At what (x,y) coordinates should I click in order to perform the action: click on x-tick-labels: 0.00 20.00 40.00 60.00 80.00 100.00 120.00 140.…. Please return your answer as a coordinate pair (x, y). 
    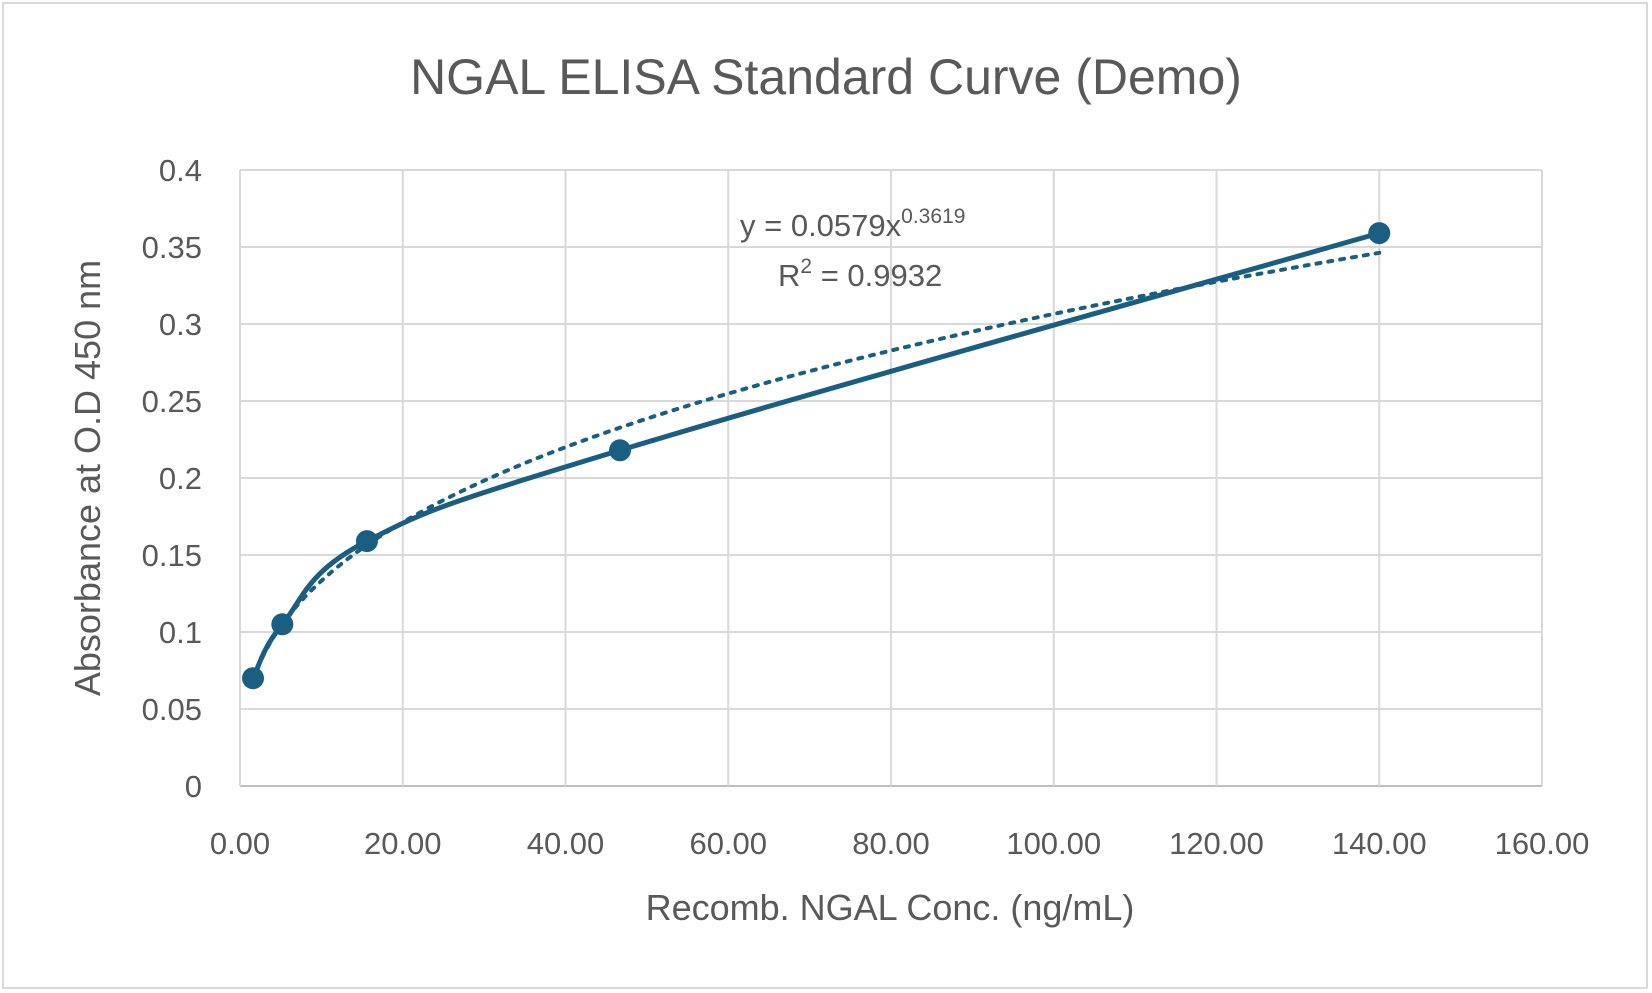
    Looking at the image, I should click on (900, 843).